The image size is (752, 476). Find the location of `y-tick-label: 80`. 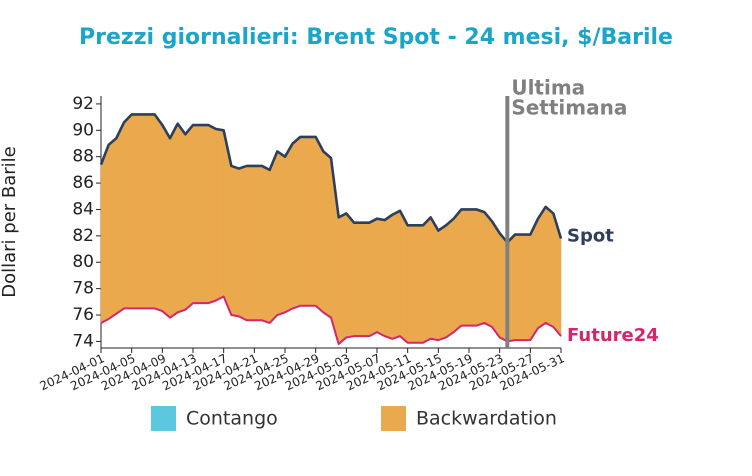

y-tick-label: 80 is located at coordinates (83, 262).